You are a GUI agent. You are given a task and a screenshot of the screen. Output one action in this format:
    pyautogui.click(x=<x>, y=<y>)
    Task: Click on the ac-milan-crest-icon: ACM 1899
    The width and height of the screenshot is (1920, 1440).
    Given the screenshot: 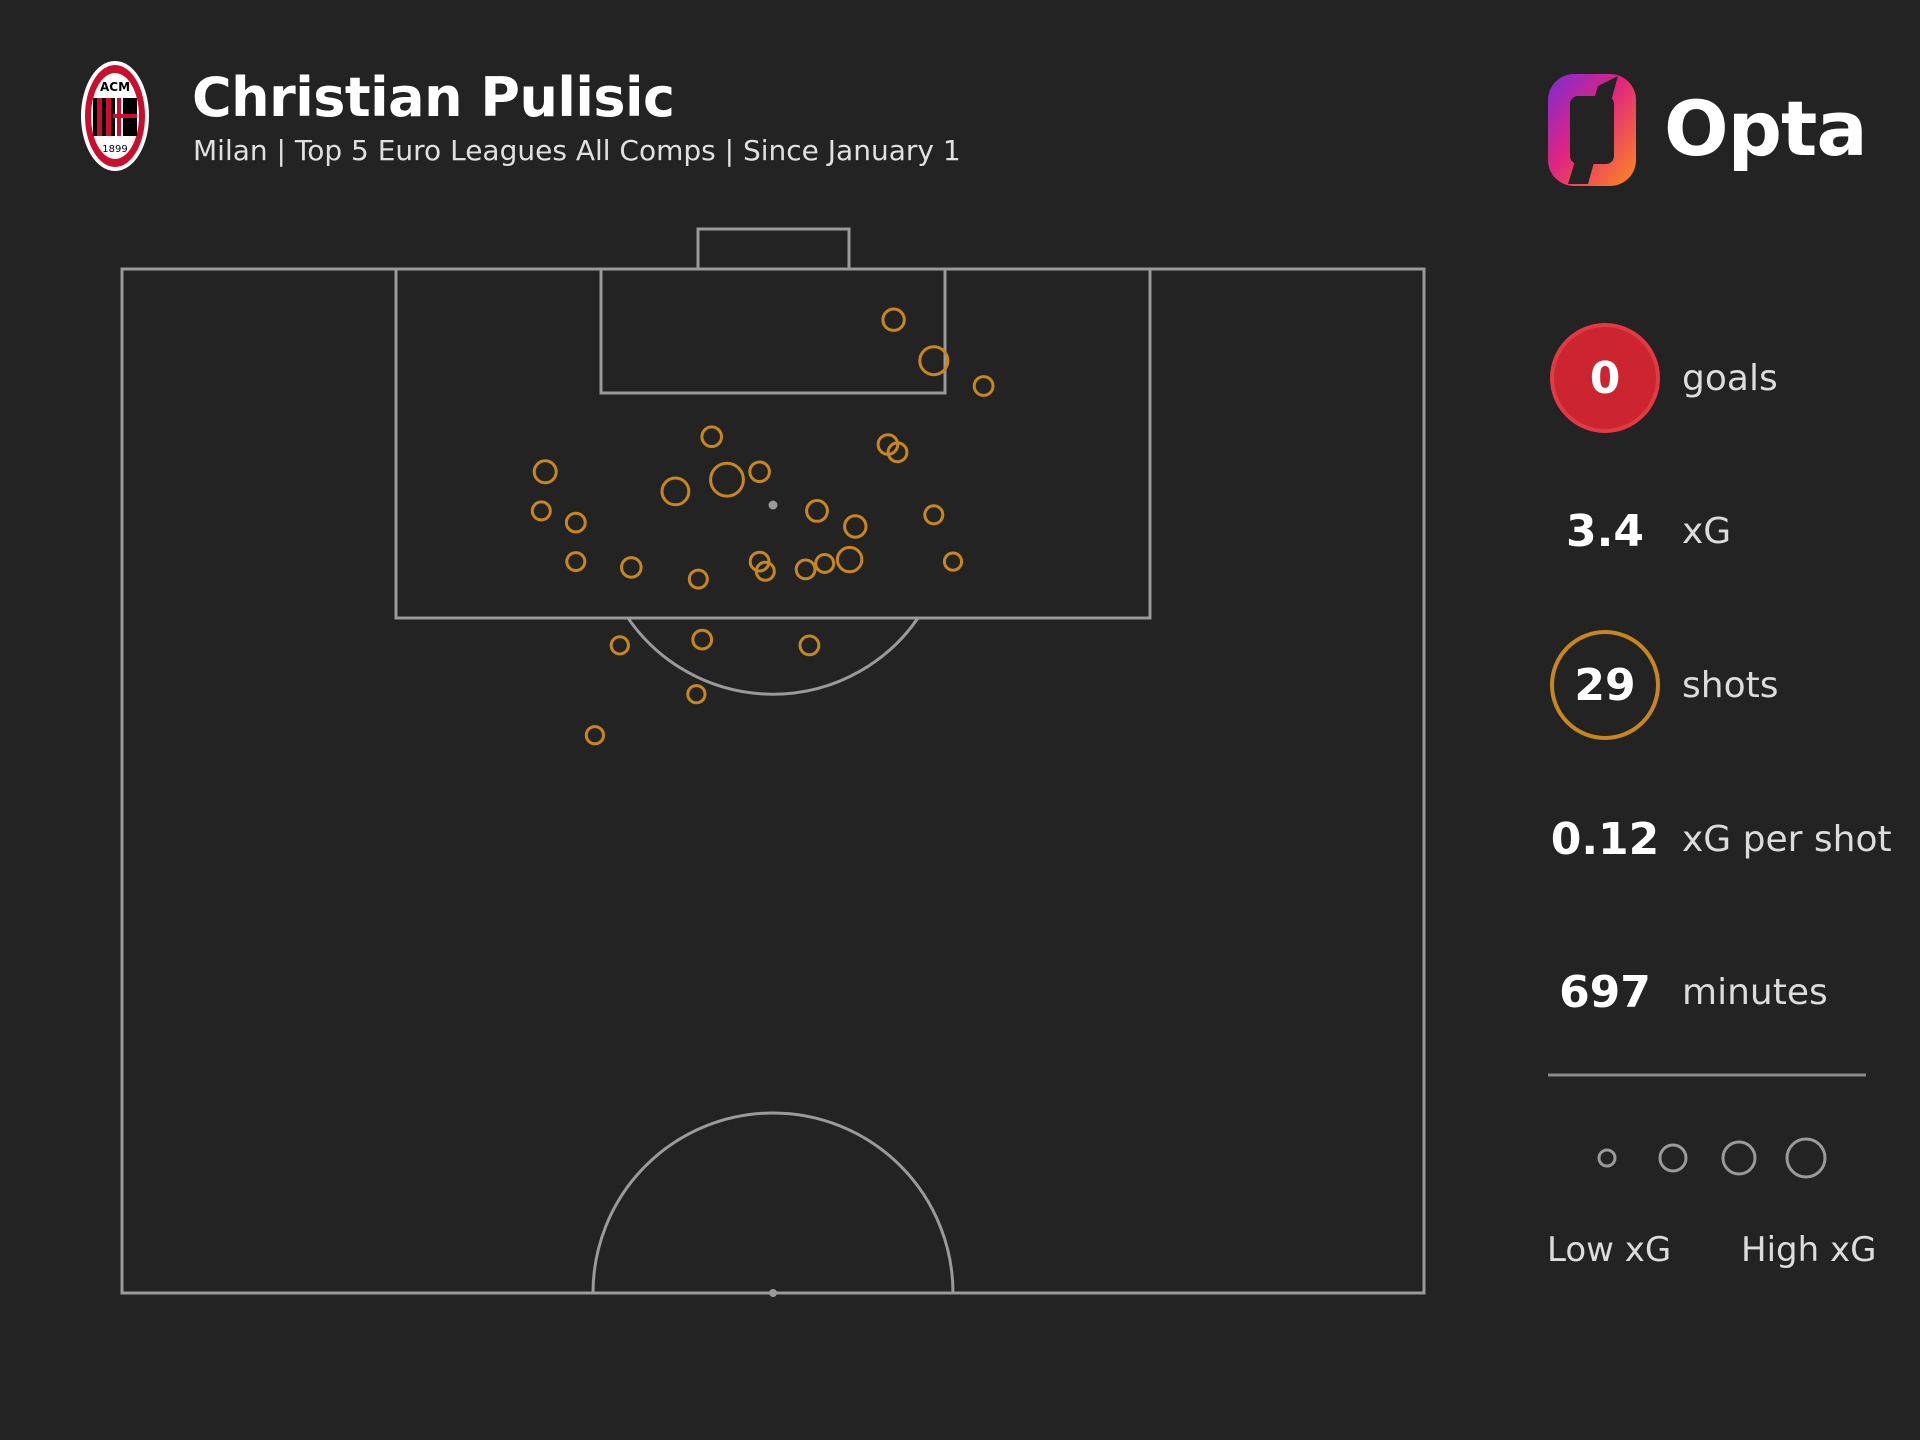 What is the action you would take?
    pyautogui.click(x=115, y=116)
    